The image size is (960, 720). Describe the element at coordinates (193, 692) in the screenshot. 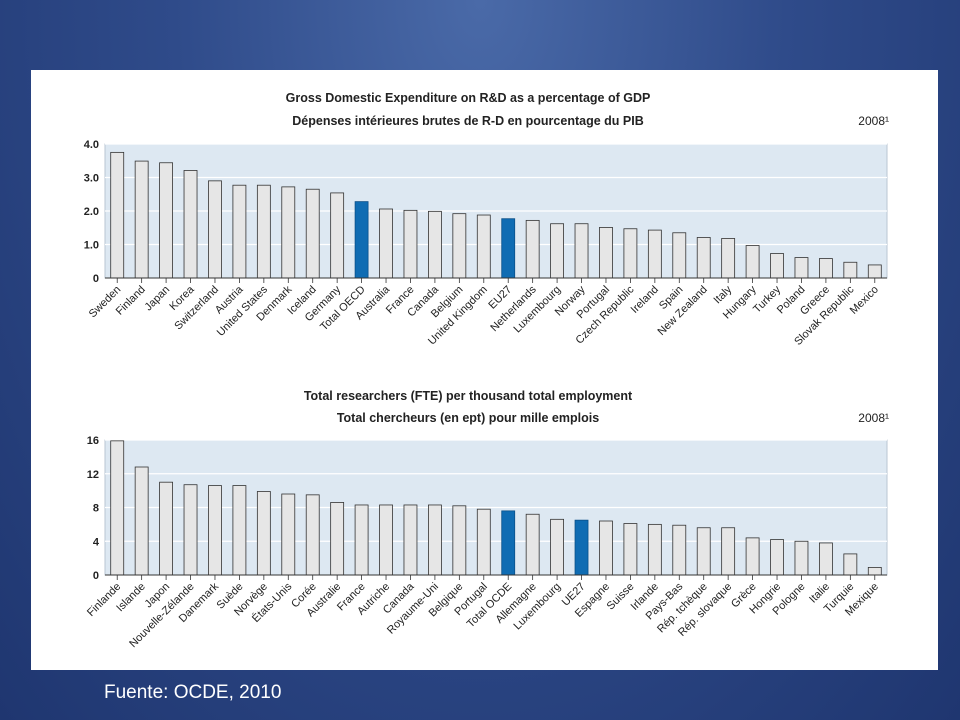

I see `source-caption: Fuente: OCDE, 2010` at that location.